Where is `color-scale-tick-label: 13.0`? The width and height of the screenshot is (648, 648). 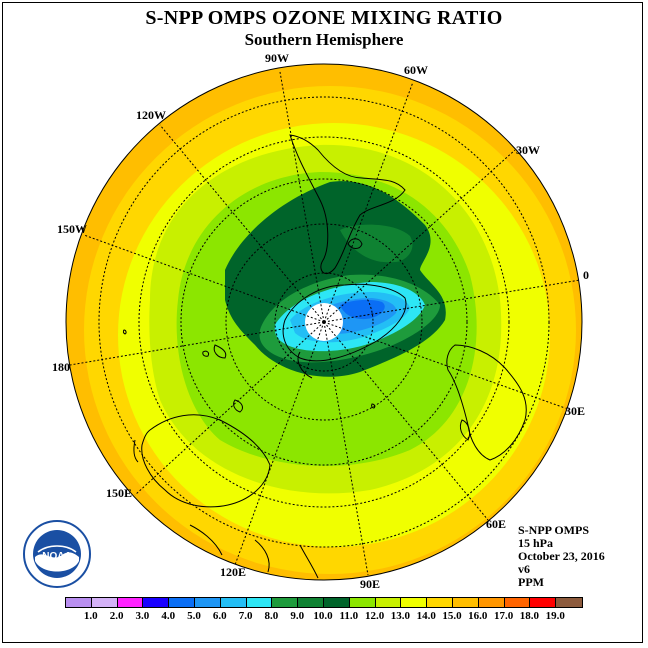 color-scale-tick-label: 13.0 is located at coordinates (400, 616).